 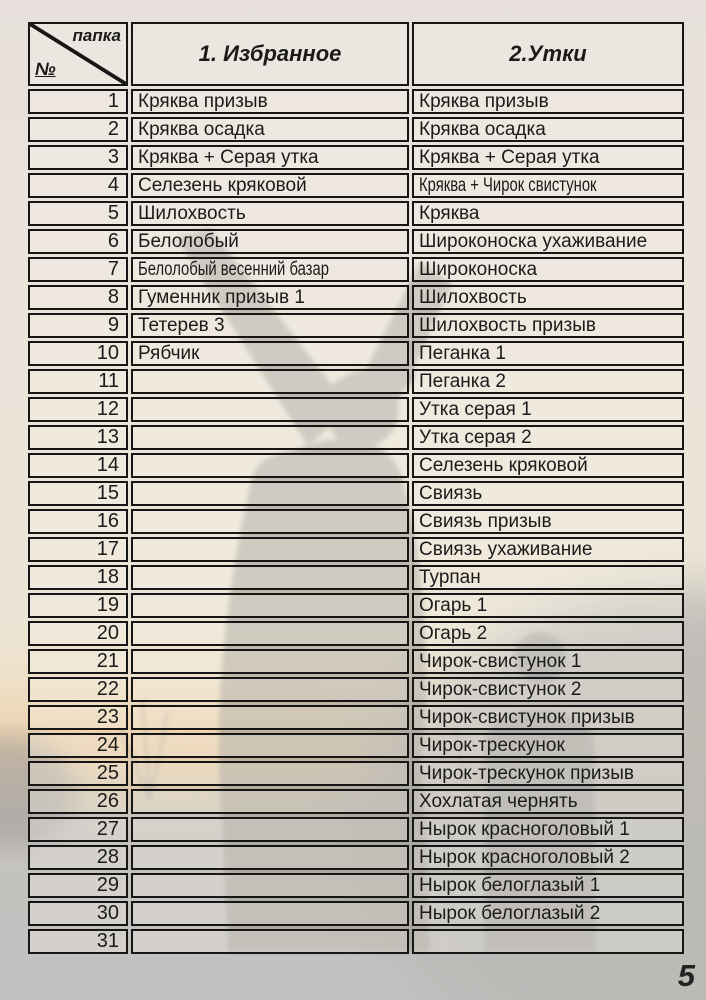 What do you see at coordinates (78, 941) in the screenshot?
I see `row-number-cell: 31` at bounding box center [78, 941].